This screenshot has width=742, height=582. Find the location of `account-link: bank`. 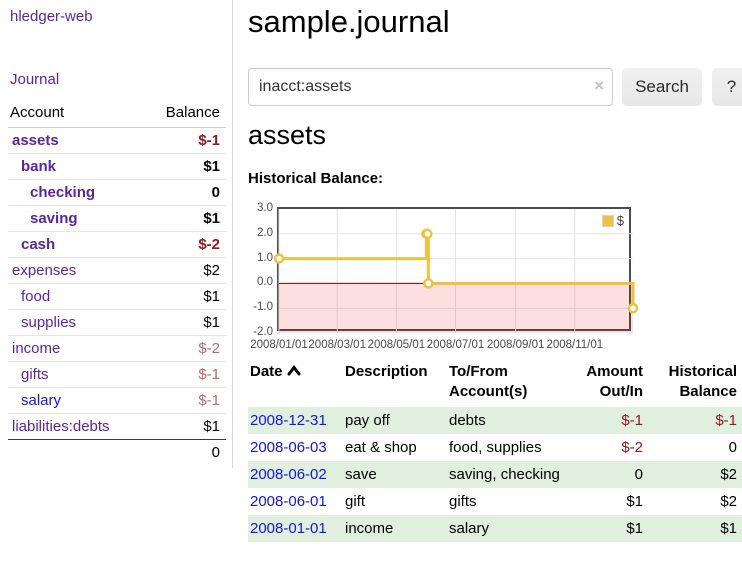

account-link: bank is located at coordinates (39, 166).